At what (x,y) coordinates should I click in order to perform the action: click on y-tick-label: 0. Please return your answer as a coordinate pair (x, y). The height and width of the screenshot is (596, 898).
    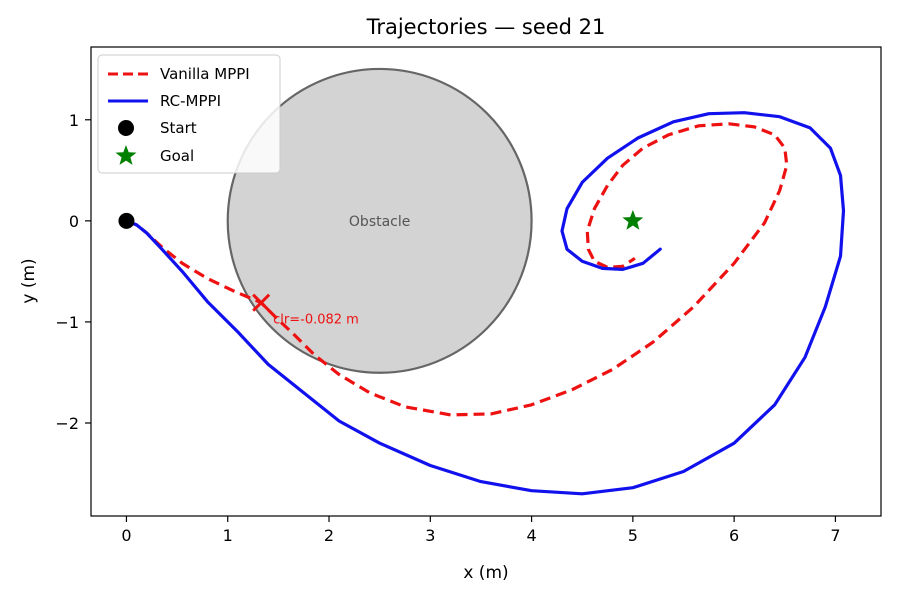
    Looking at the image, I should click on (74, 221).